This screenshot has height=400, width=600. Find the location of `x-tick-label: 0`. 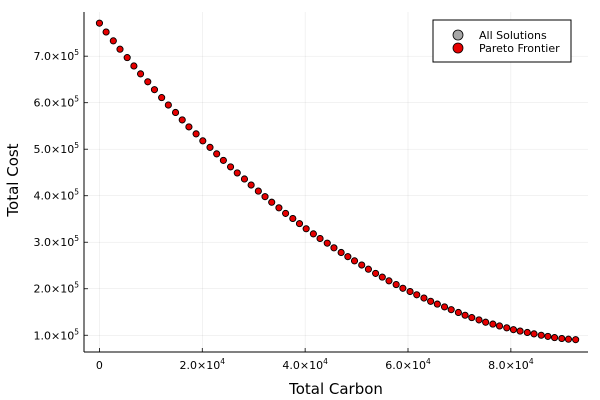

x-tick-label: 0 is located at coordinates (99, 365).